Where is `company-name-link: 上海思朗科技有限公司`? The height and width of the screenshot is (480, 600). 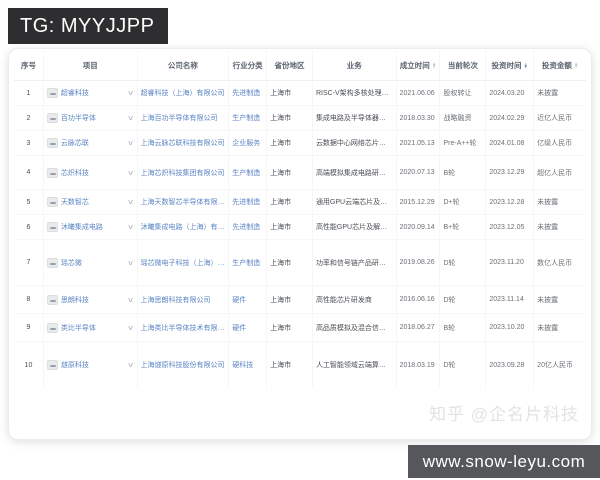
company-name-link: 上海思朗科技有限公司 is located at coordinates (175, 300).